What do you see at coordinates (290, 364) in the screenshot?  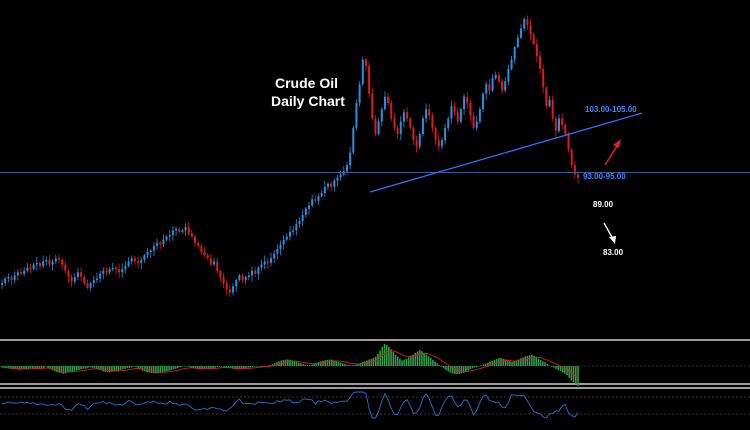 I see `macd-signal-line` at bounding box center [290, 364].